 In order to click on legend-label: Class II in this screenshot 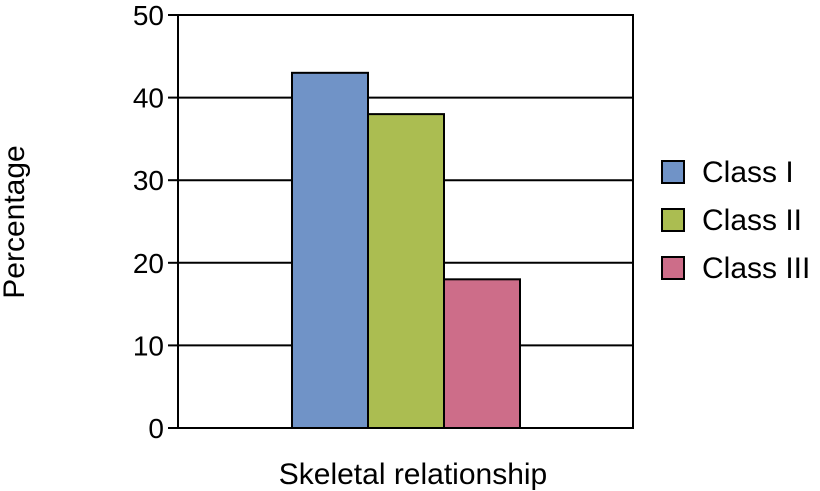, I will do `click(752, 220)`.